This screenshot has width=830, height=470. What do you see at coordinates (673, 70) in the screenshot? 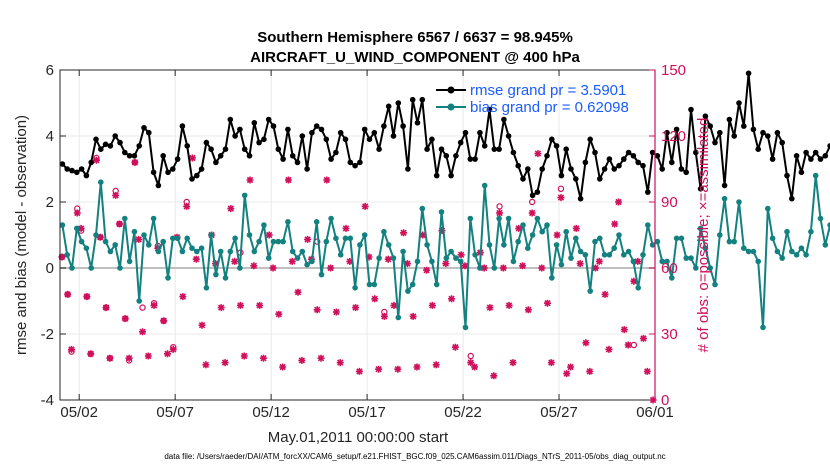
I see `y2-tick-label: 150` at bounding box center [673, 70].